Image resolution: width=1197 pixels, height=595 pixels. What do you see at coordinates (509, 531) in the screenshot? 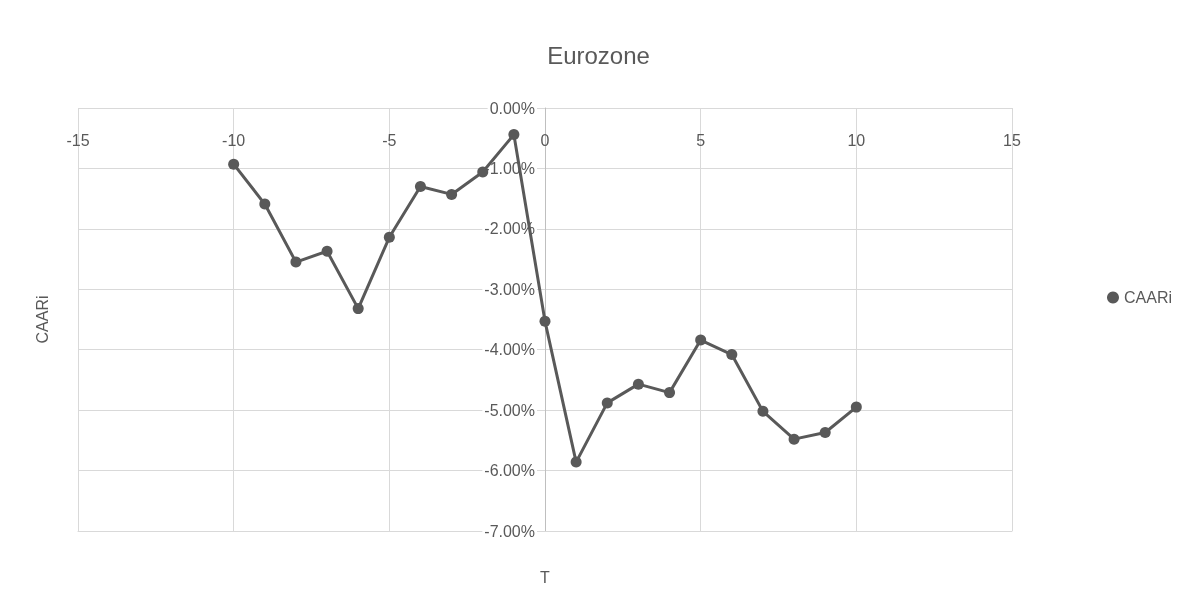
I see `y-tick-label: -7.00%` at bounding box center [509, 531].